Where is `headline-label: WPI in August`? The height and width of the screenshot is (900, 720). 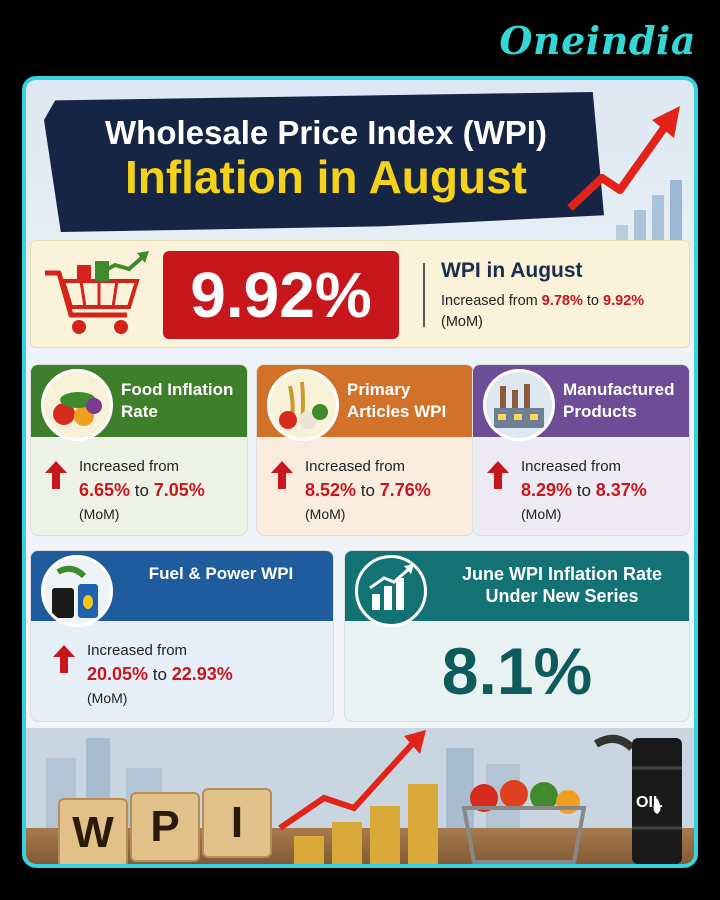
headline-label: WPI in August is located at coordinates (512, 270).